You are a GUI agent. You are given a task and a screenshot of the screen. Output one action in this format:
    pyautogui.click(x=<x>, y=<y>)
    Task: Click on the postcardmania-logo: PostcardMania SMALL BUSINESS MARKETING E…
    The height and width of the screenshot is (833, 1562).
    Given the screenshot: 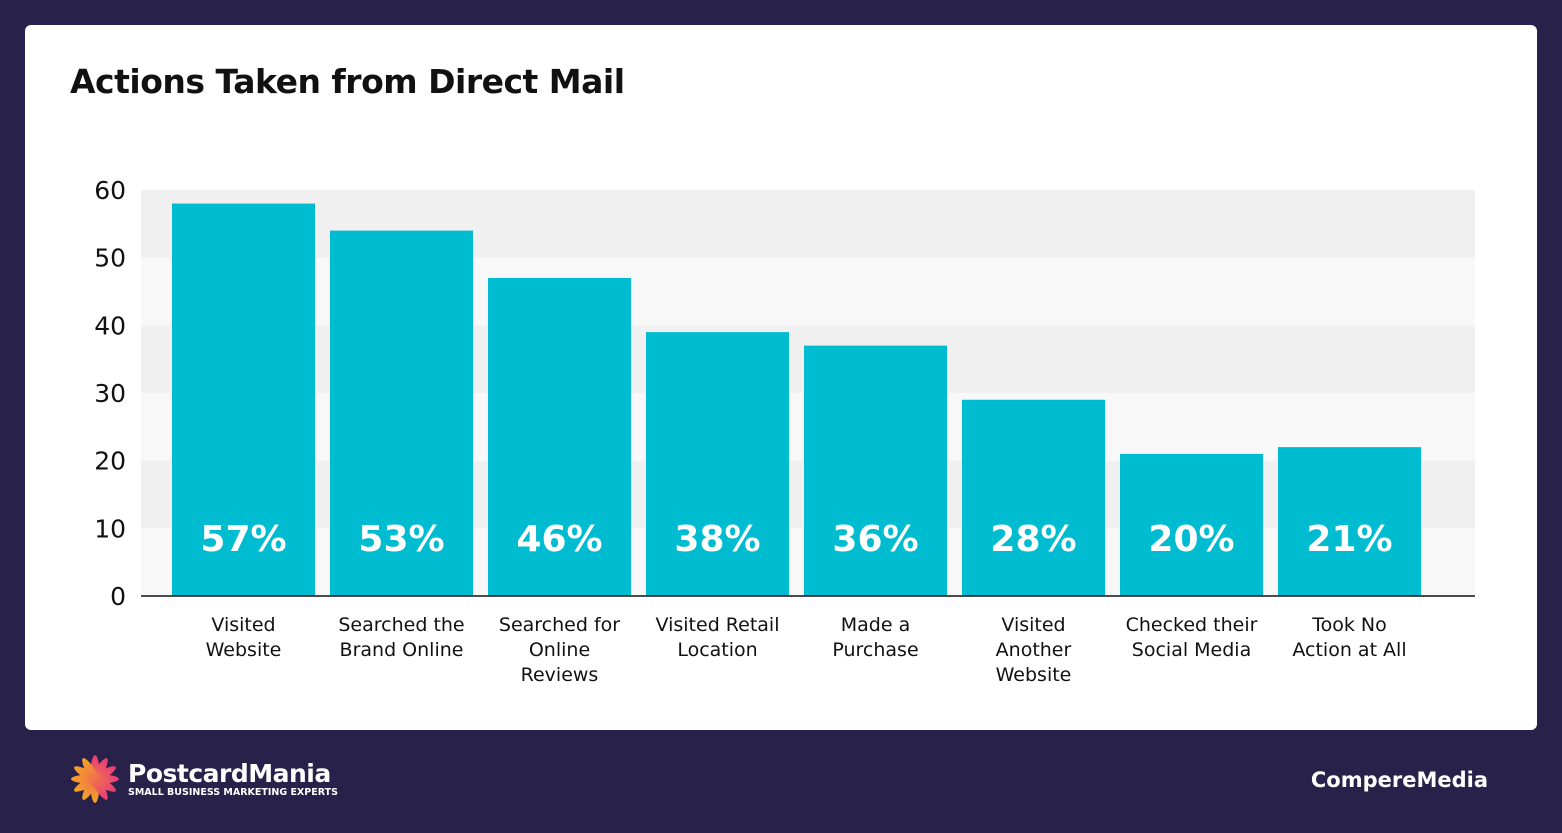 What is the action you would take?
    pyautogui.click(x=203, y=779)
    